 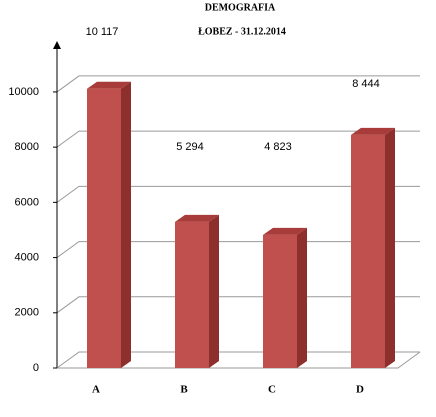 I want to click on chart-title: DEMOGRAFIA, so click(x=240, y=7).